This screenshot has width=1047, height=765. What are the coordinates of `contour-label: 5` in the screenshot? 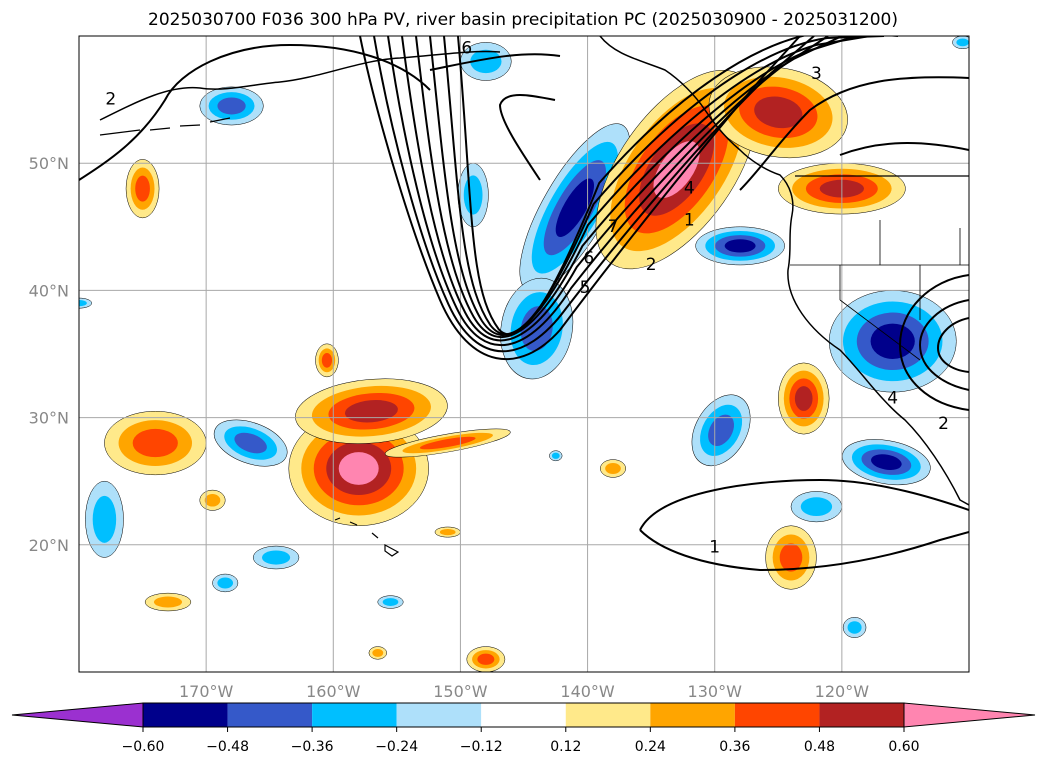 It's located at (585, 288).